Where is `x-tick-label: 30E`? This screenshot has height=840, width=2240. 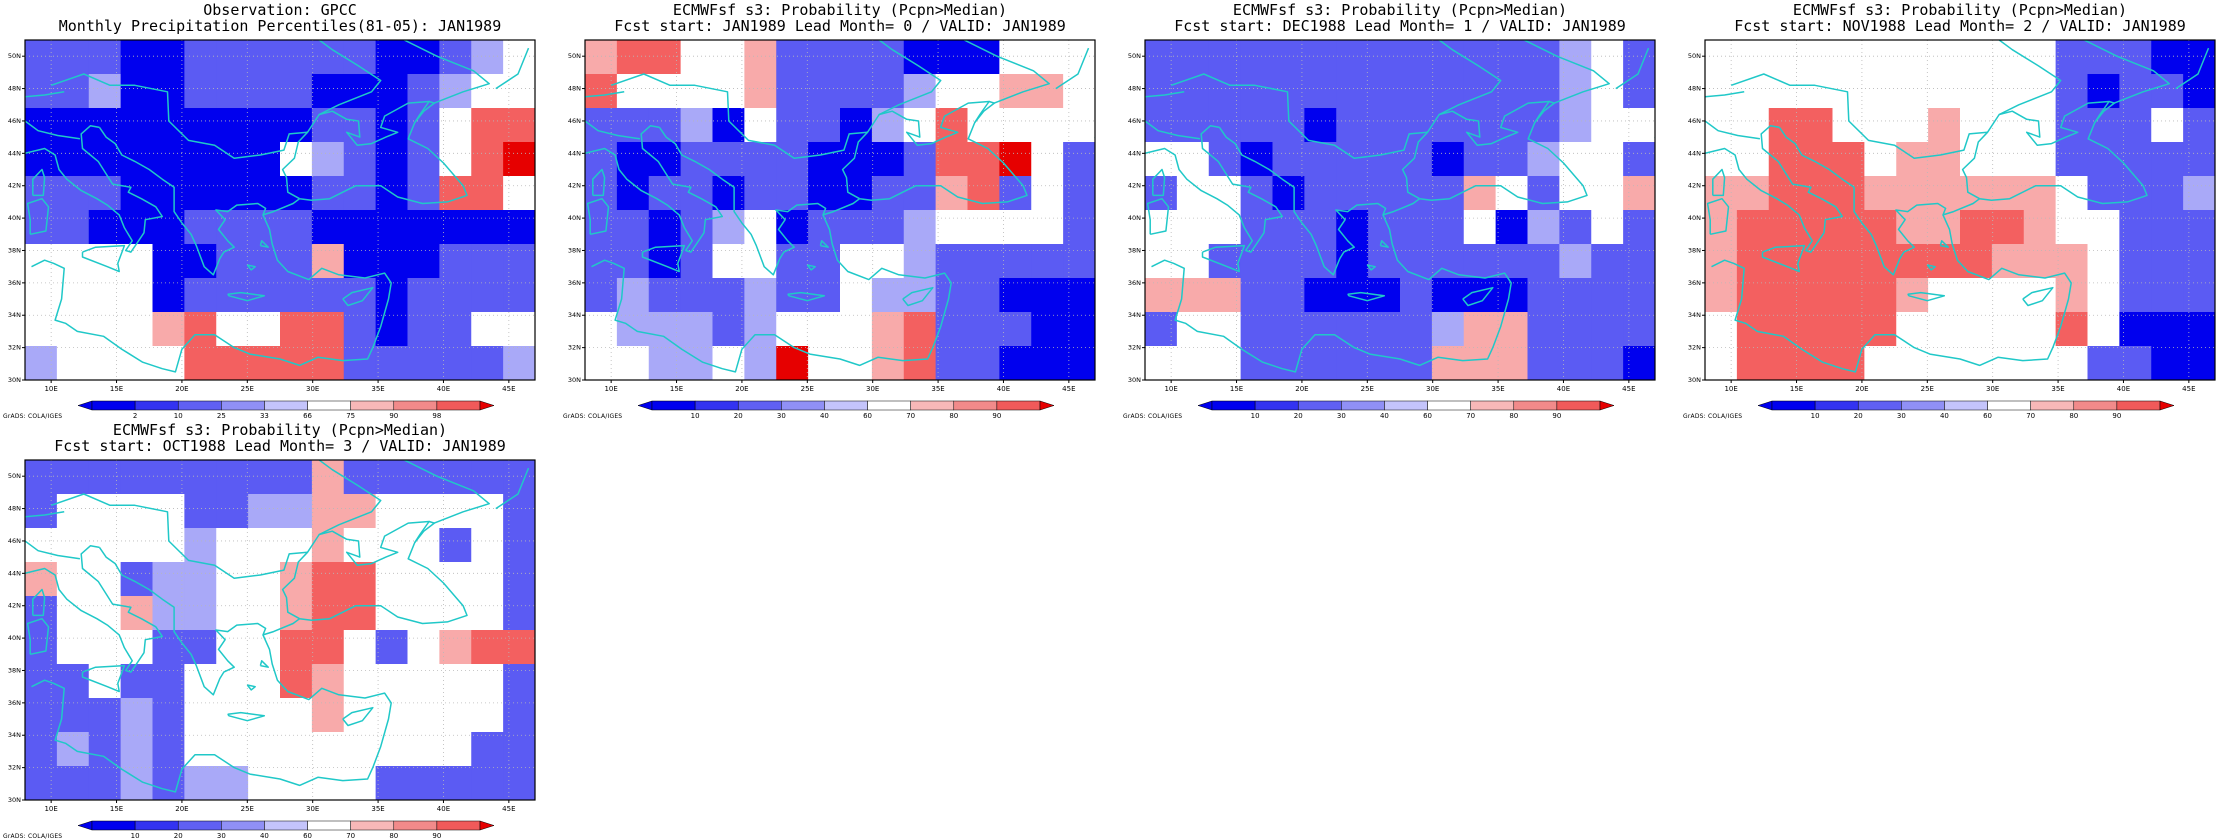
x-tick-label: 30E is located at coordinates (312, 389).